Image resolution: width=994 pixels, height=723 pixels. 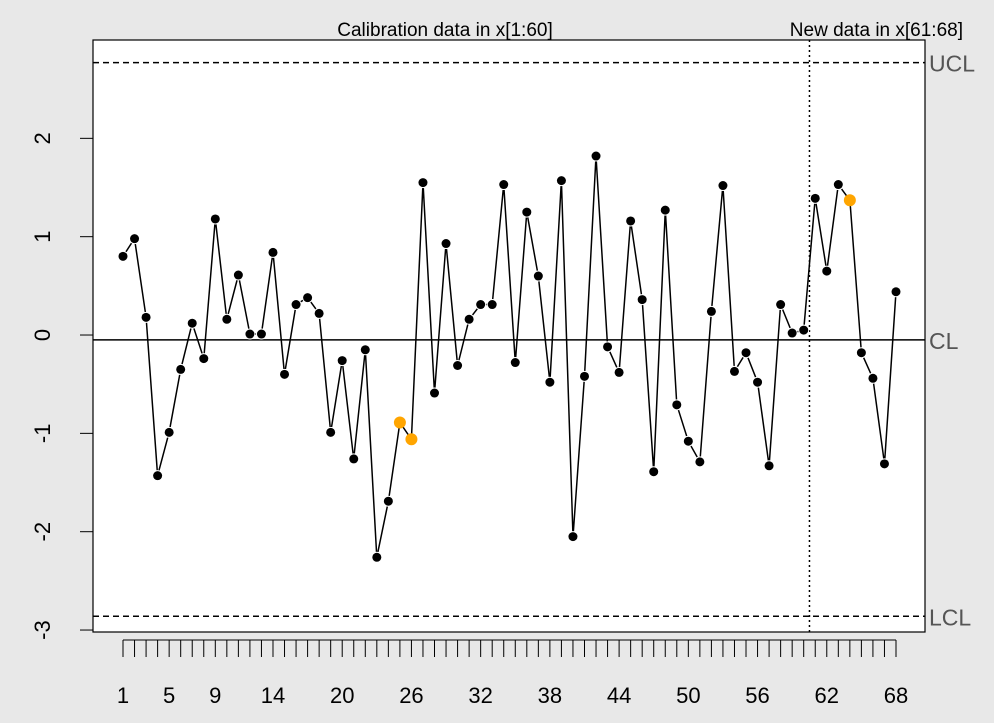 I want to click on y-tick-label: -3, so click(x=42, y=630).